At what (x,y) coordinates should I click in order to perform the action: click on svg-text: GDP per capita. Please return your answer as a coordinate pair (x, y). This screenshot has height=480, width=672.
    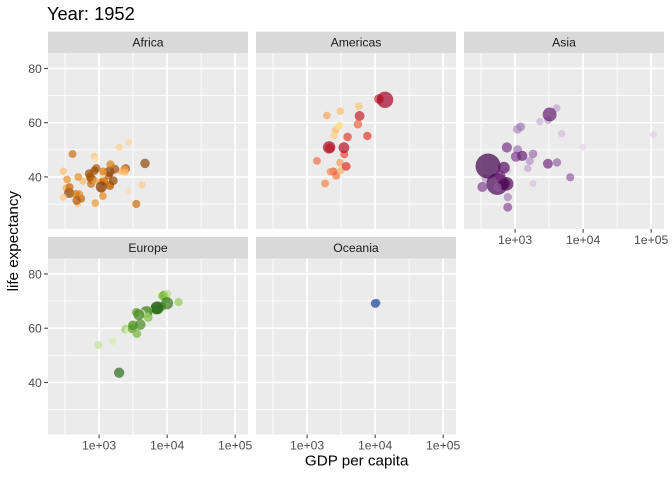
    Looking at the image, I should click on (357, 461).